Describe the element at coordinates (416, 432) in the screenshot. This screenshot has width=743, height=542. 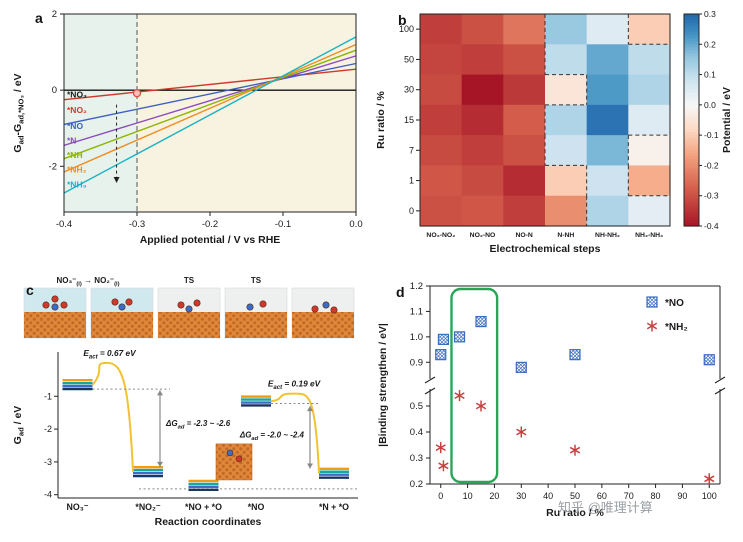
I see `svg-text: 0.4` at that location.